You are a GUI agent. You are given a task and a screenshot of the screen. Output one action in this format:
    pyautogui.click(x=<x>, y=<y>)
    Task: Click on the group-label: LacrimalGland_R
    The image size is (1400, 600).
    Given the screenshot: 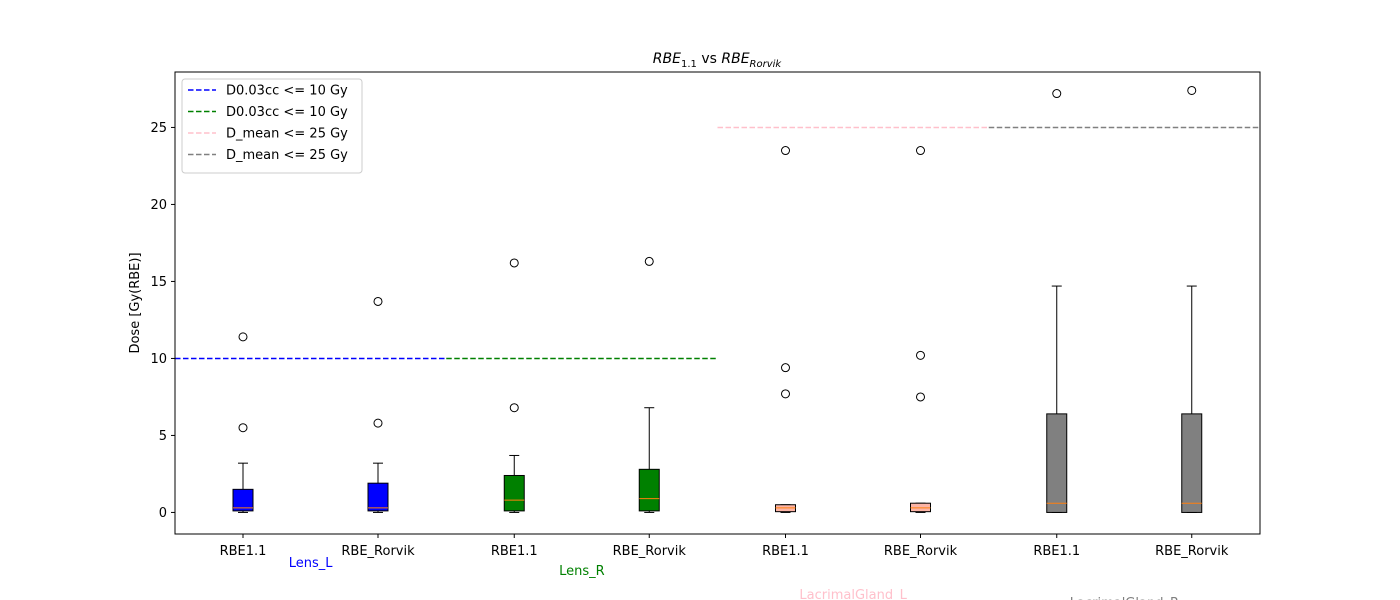 What is the action you would take?
    pyautogui.click(x=1124, y=598)
    